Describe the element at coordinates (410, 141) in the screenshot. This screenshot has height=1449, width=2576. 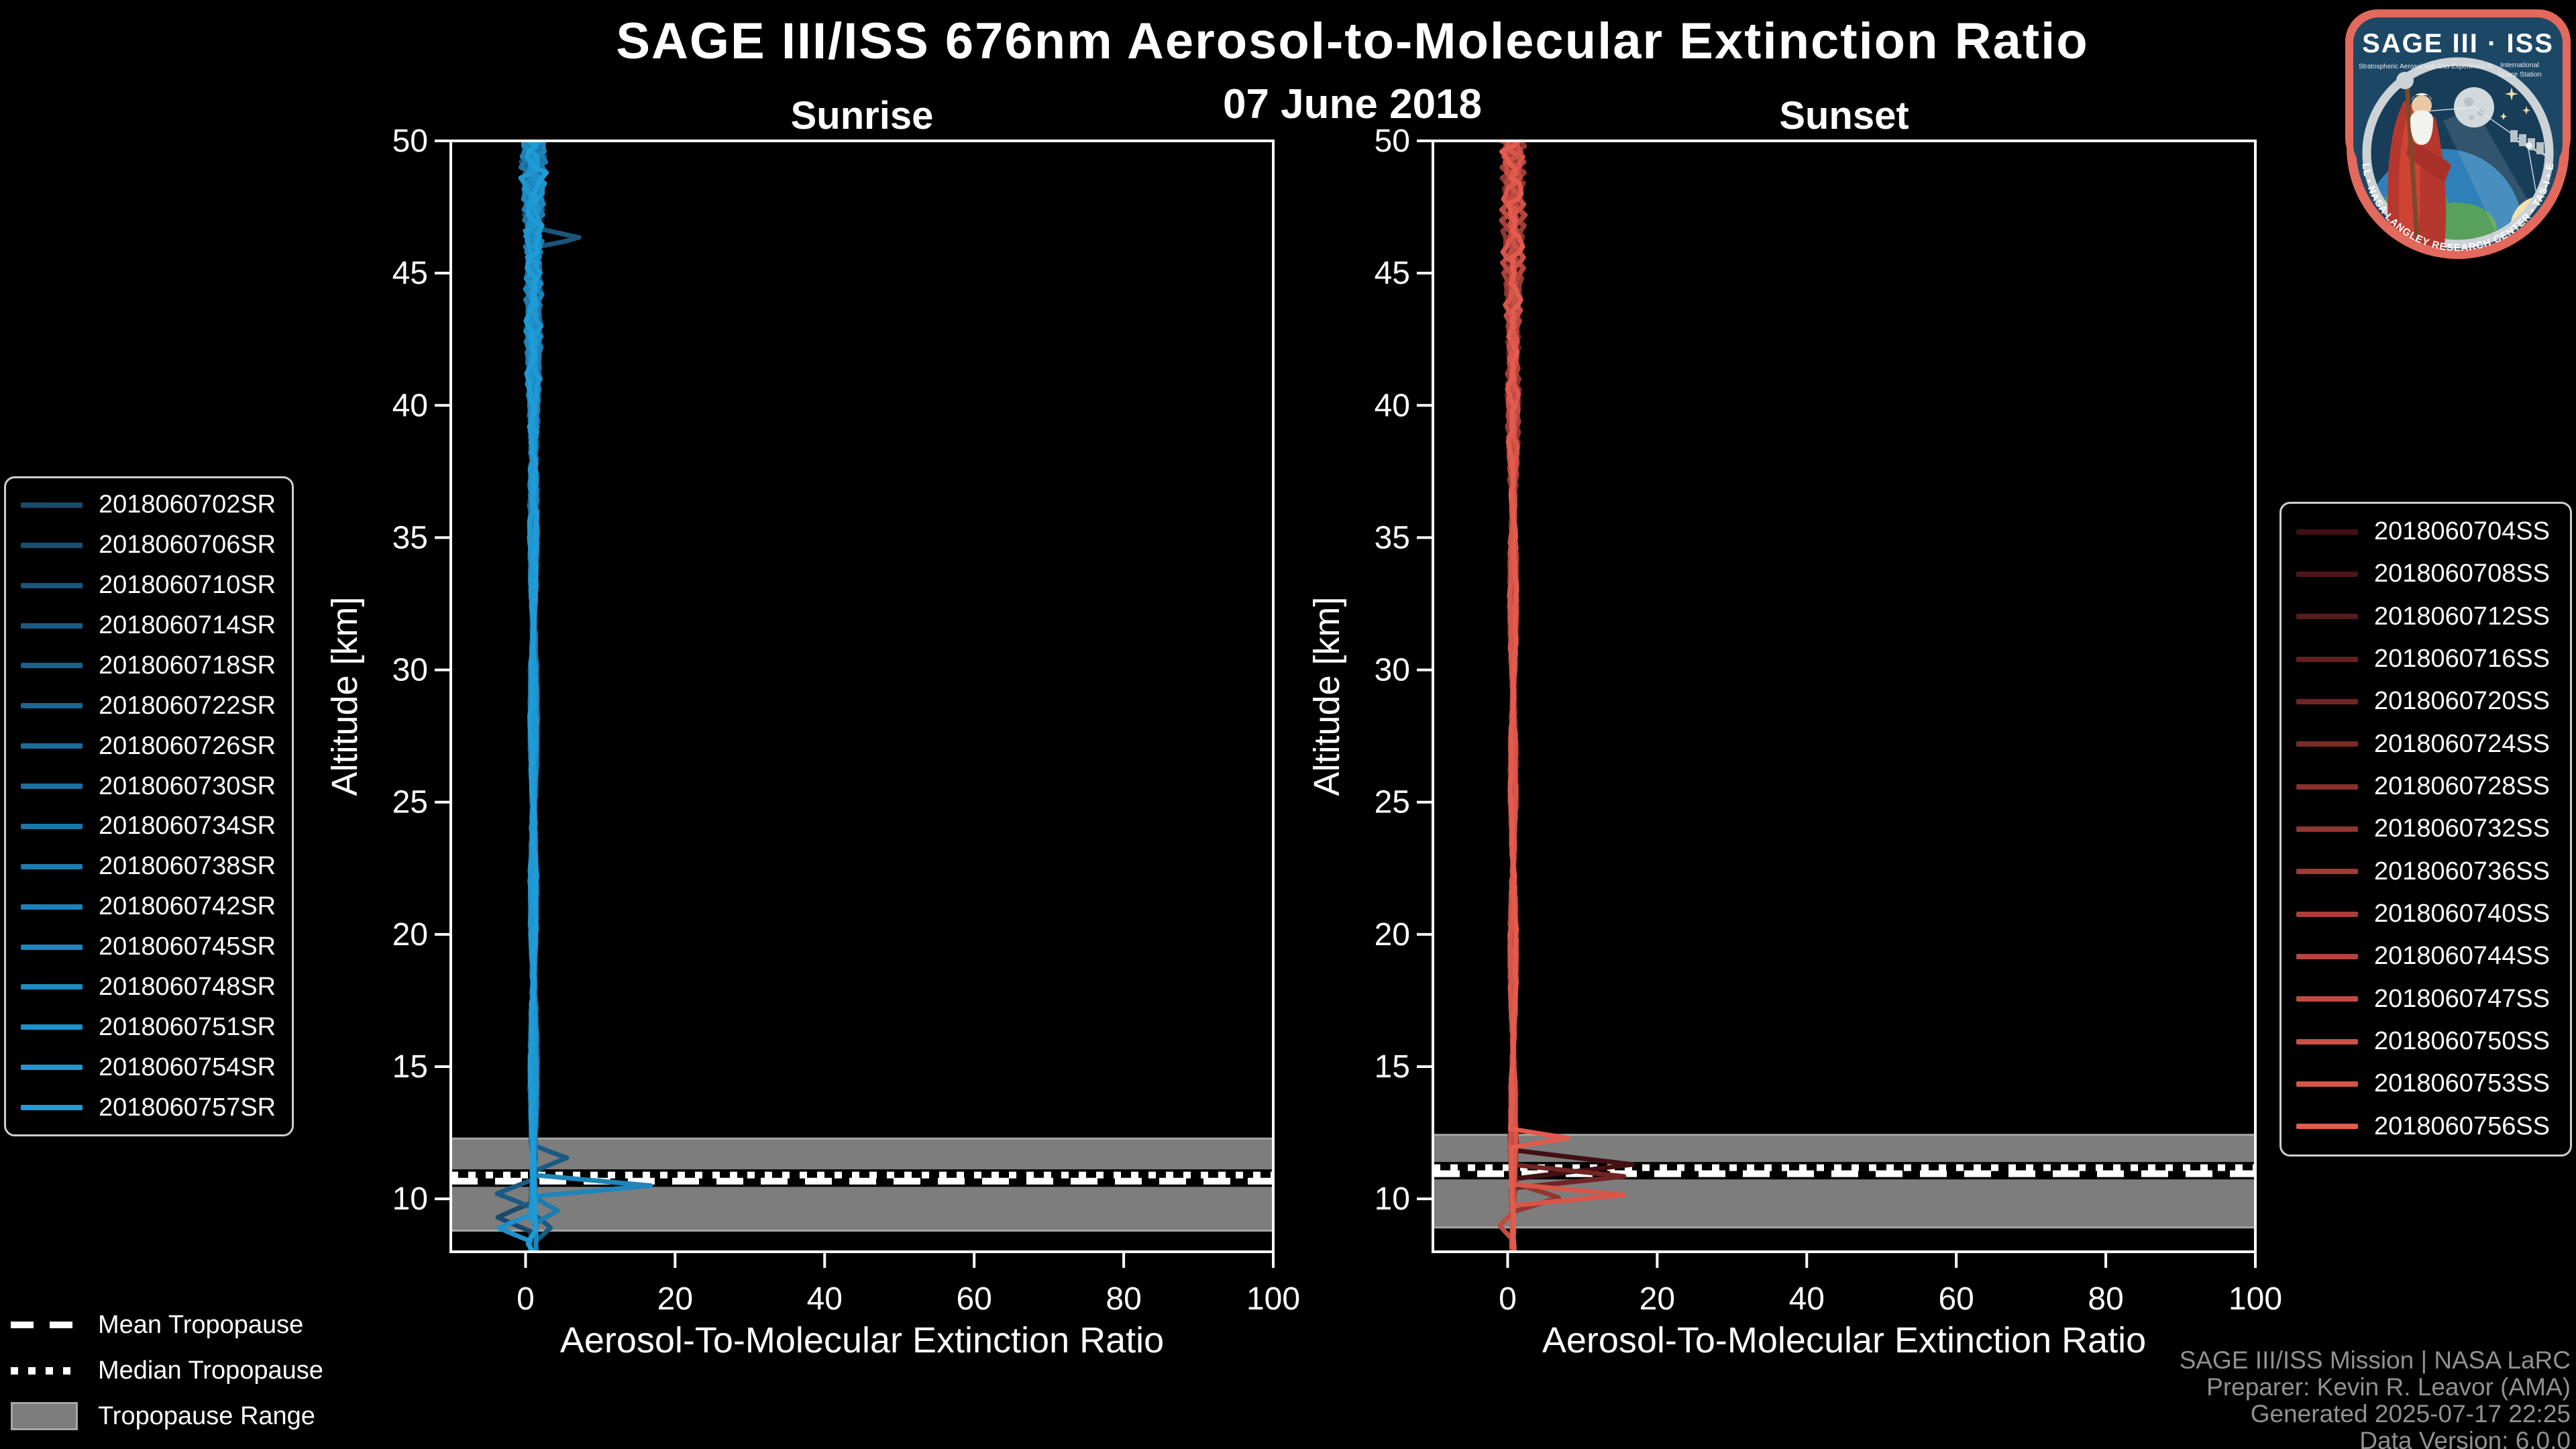
I see `y-tick-label: 50` at that location.